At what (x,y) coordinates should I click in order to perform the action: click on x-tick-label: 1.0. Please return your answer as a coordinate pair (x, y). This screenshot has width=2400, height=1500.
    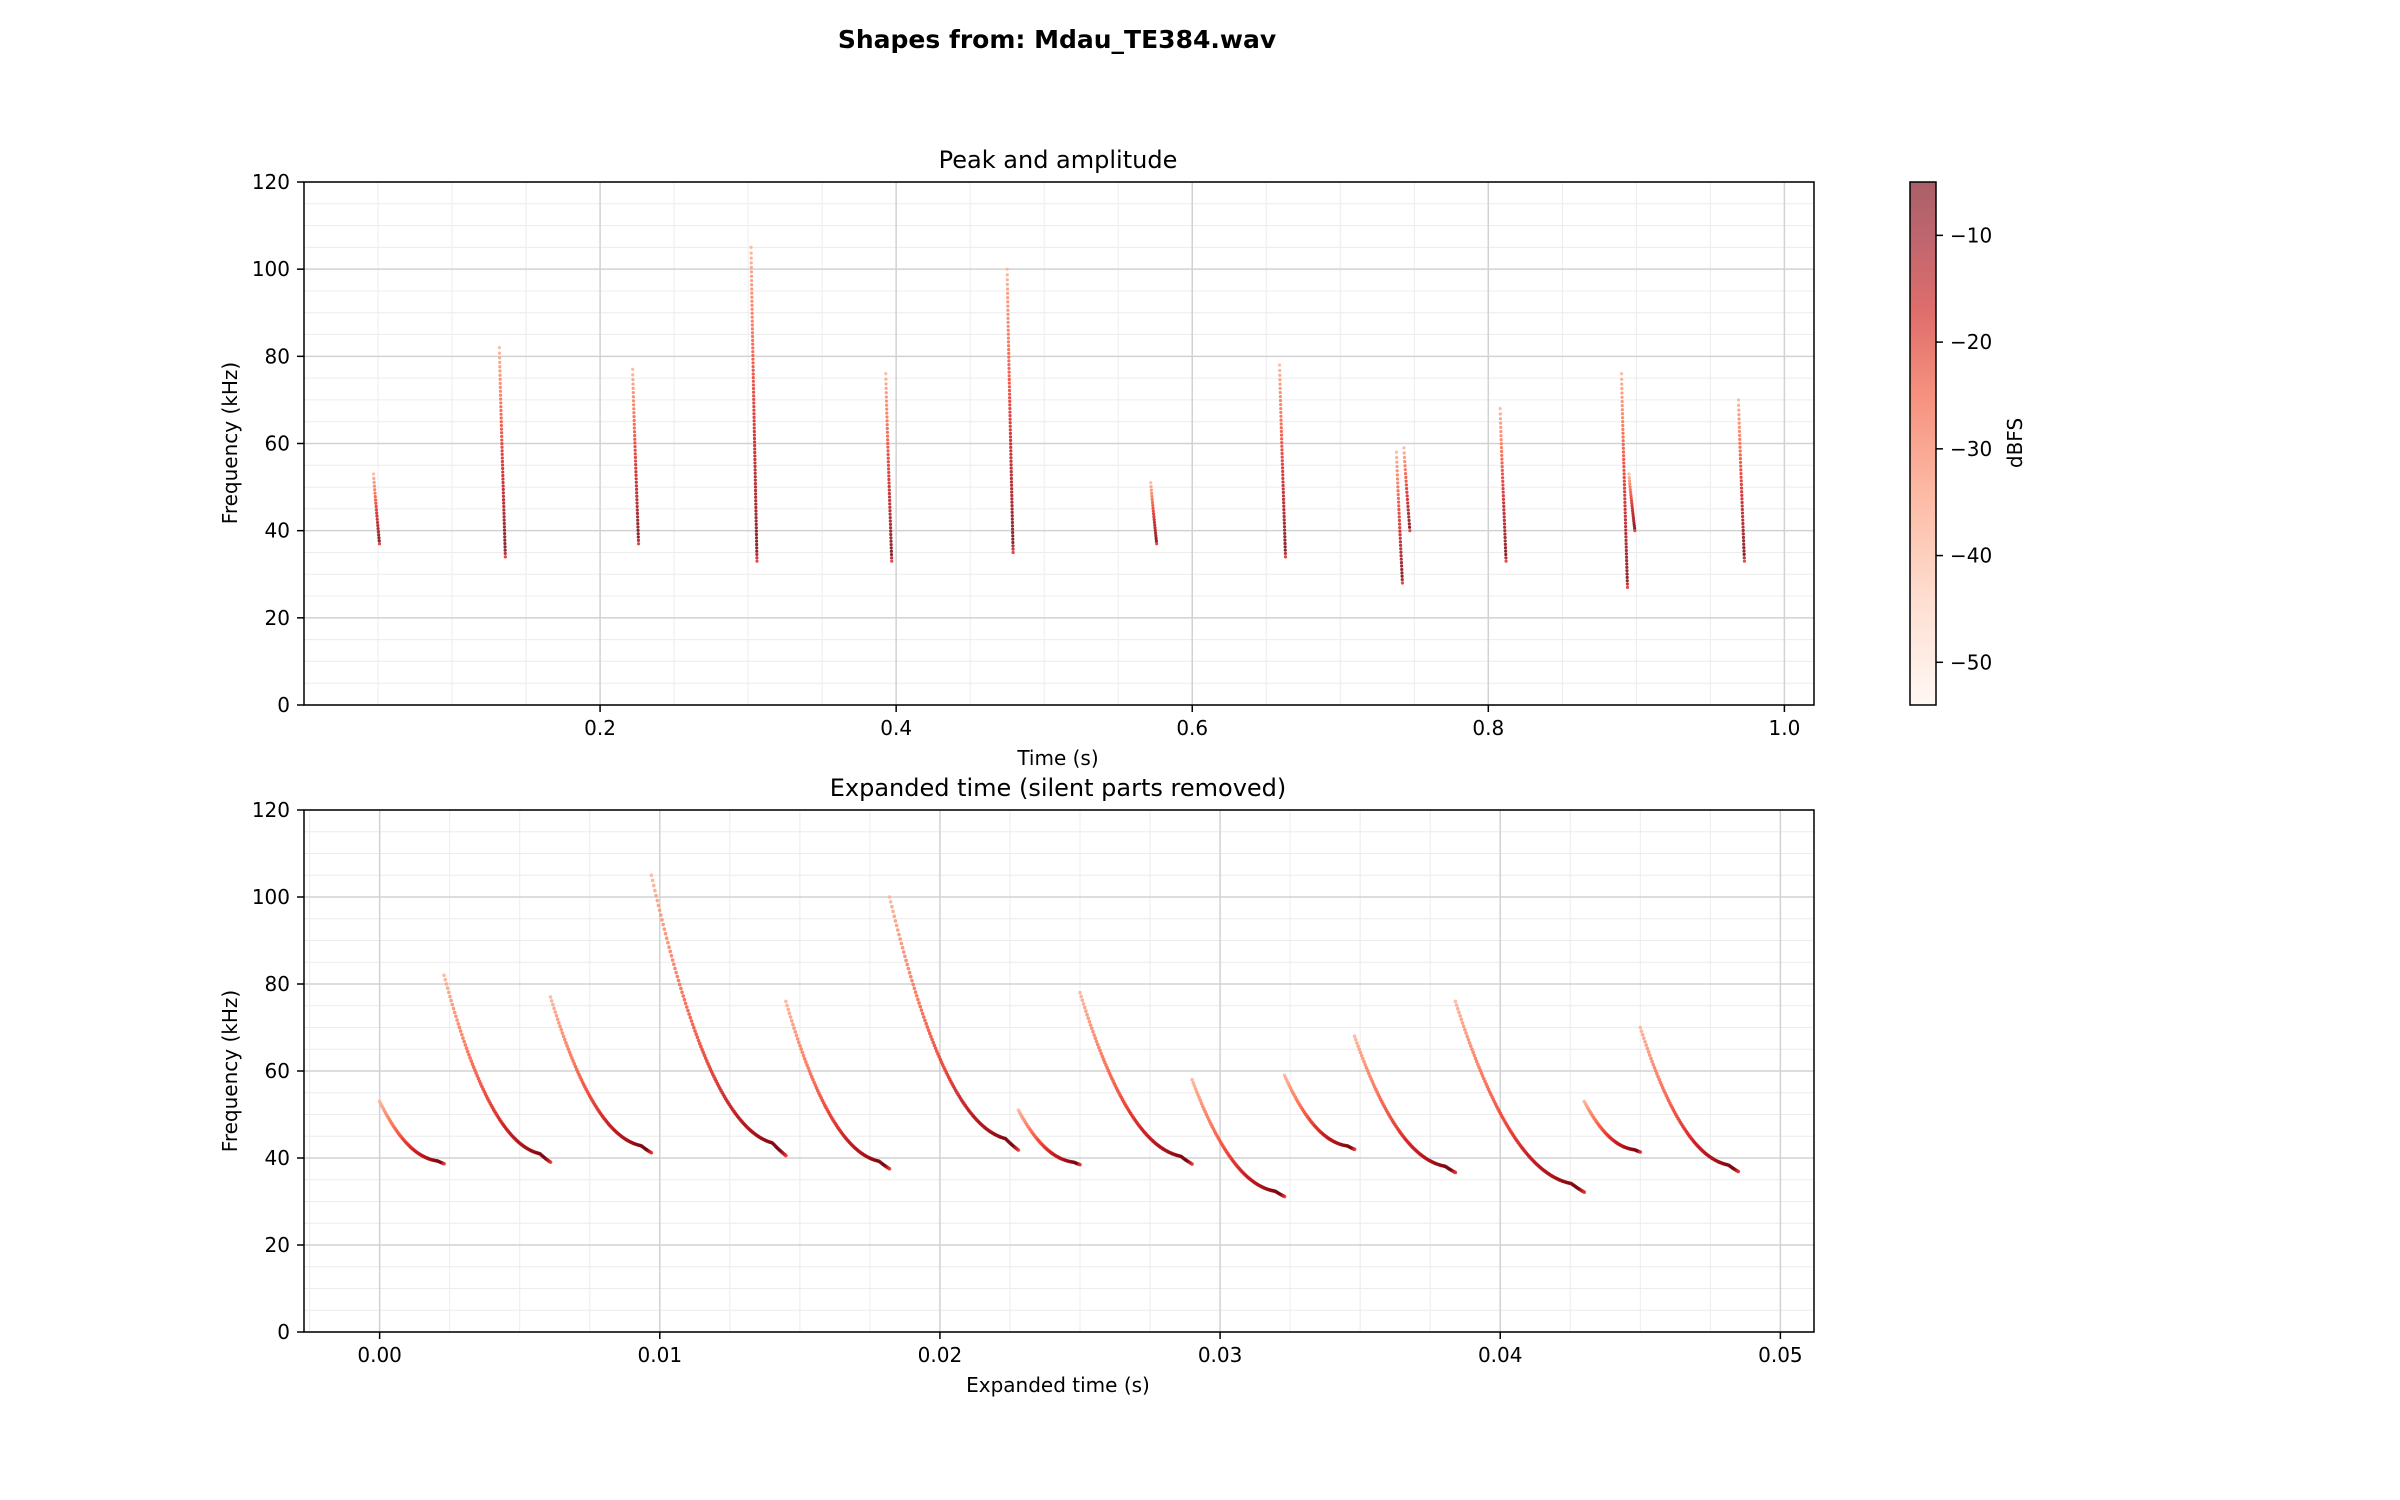
    Looking at the image, I should click on (1784, 728).